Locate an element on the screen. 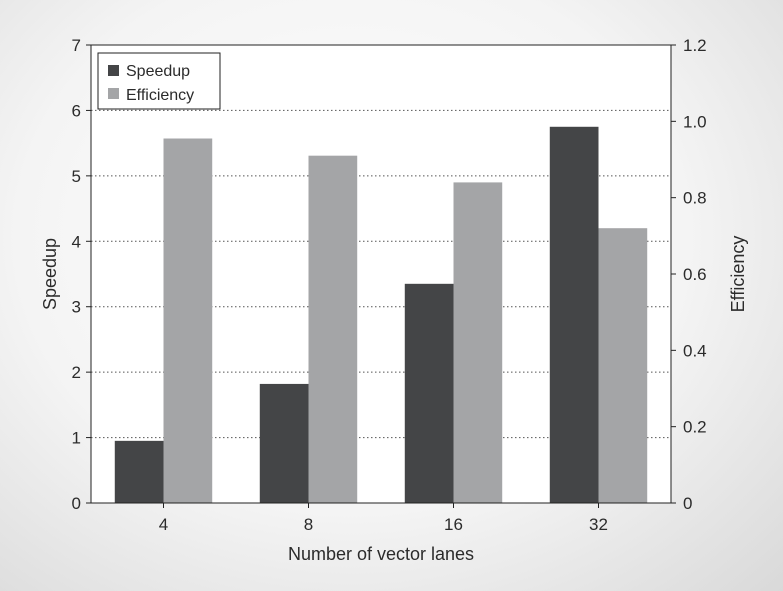  right-tick-label: 0.2 is located at coordinates (695, 427).